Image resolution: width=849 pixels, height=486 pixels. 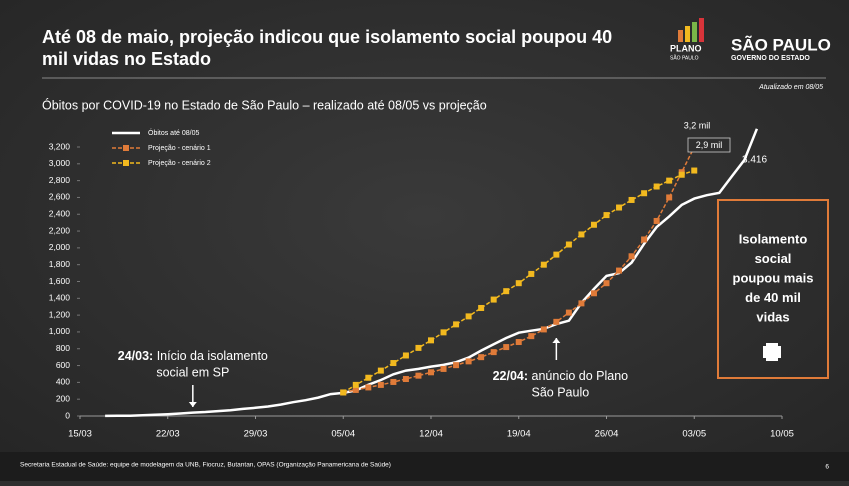 I want to click on y-tick-label: 2,600, so click(x=60, y=197).